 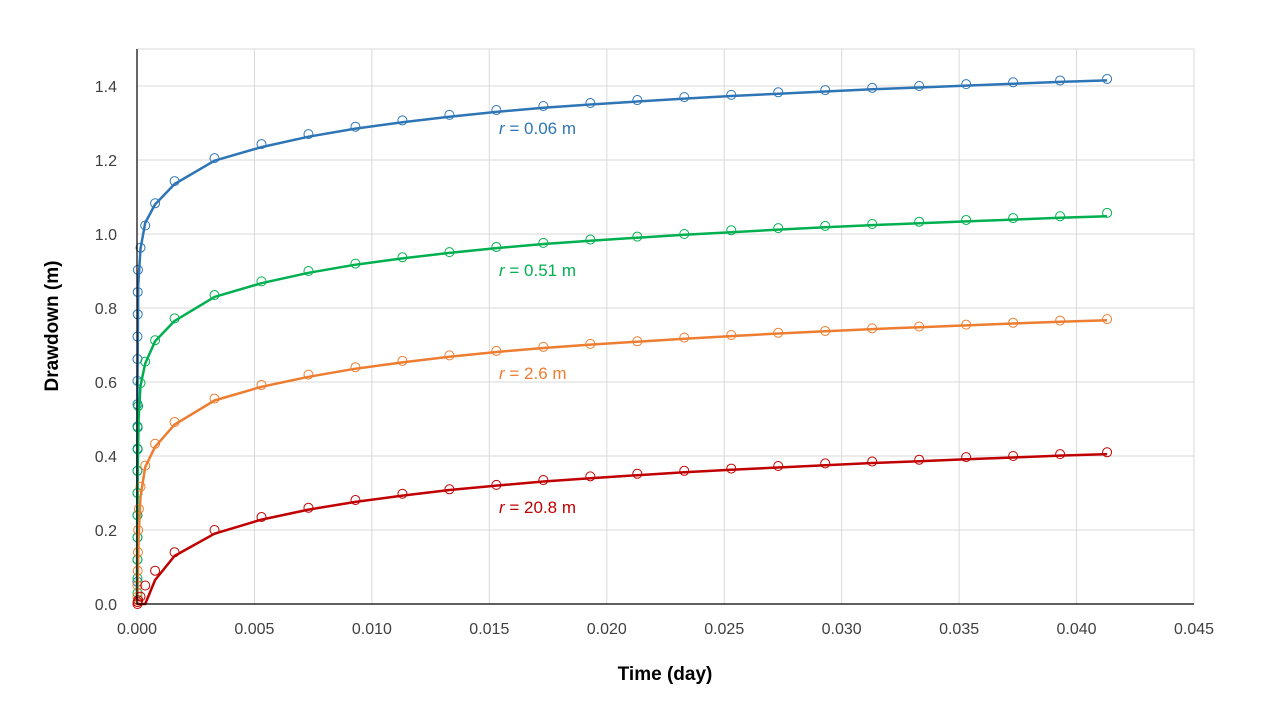 What do you see at coordinates (254, 629) in the screenshot?
I see `x-tick-label: 0.005` at bounding box center [254, 629].